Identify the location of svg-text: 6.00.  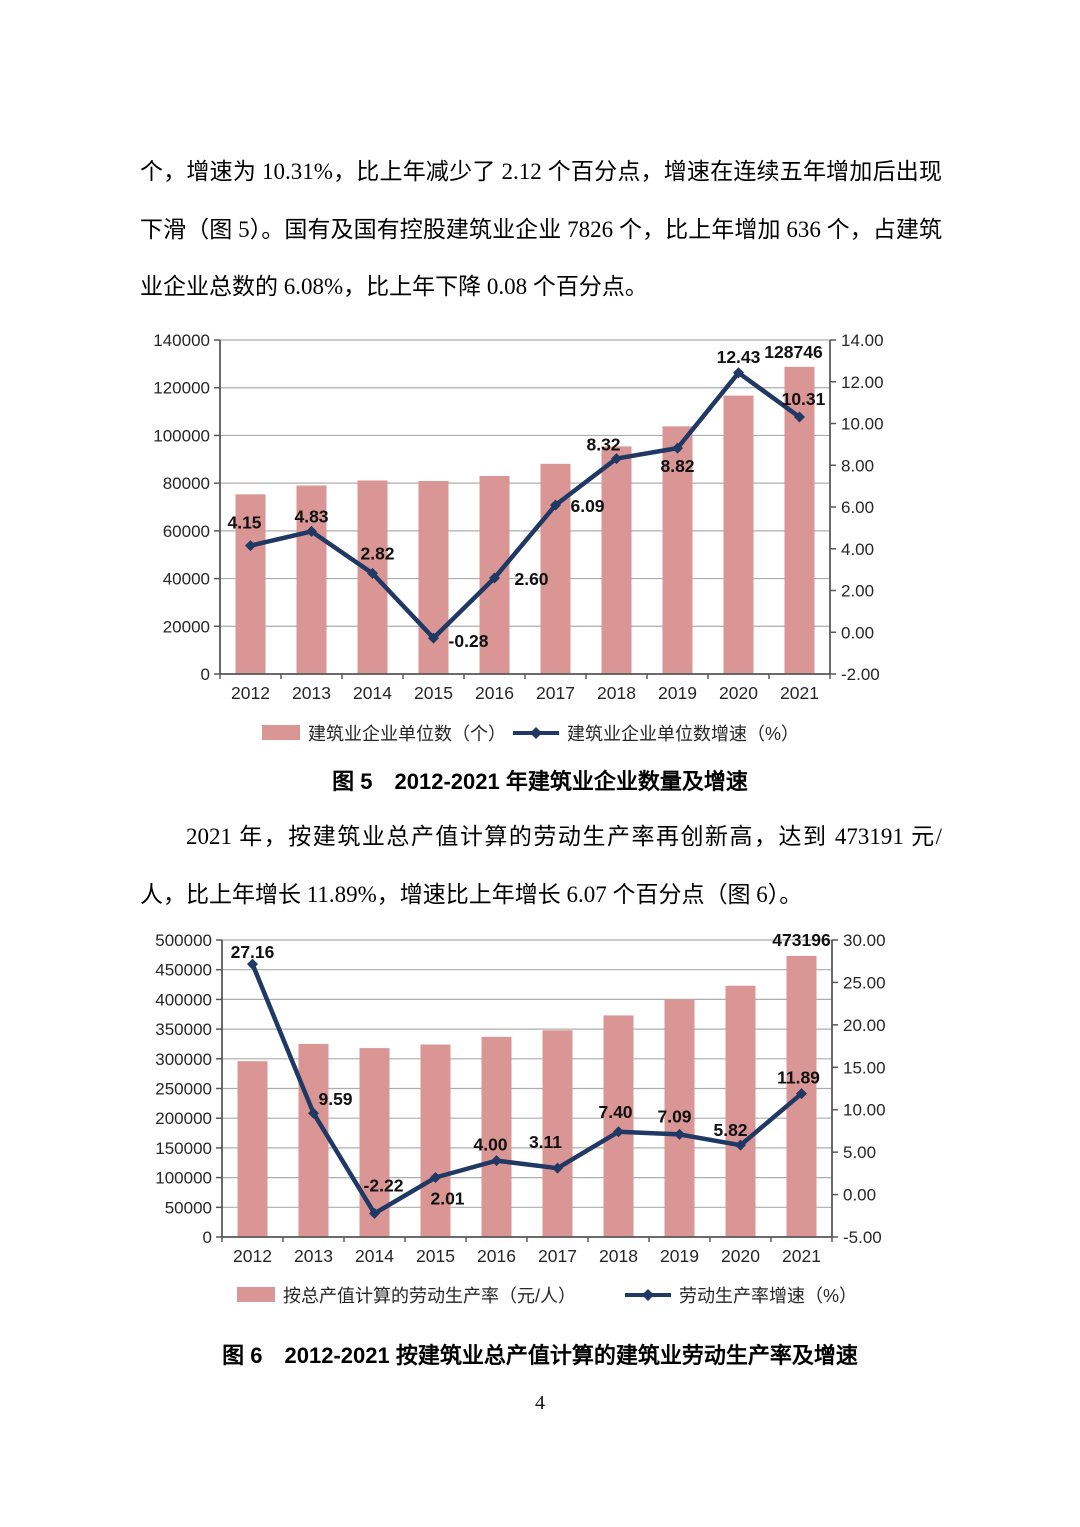
(857, 507).